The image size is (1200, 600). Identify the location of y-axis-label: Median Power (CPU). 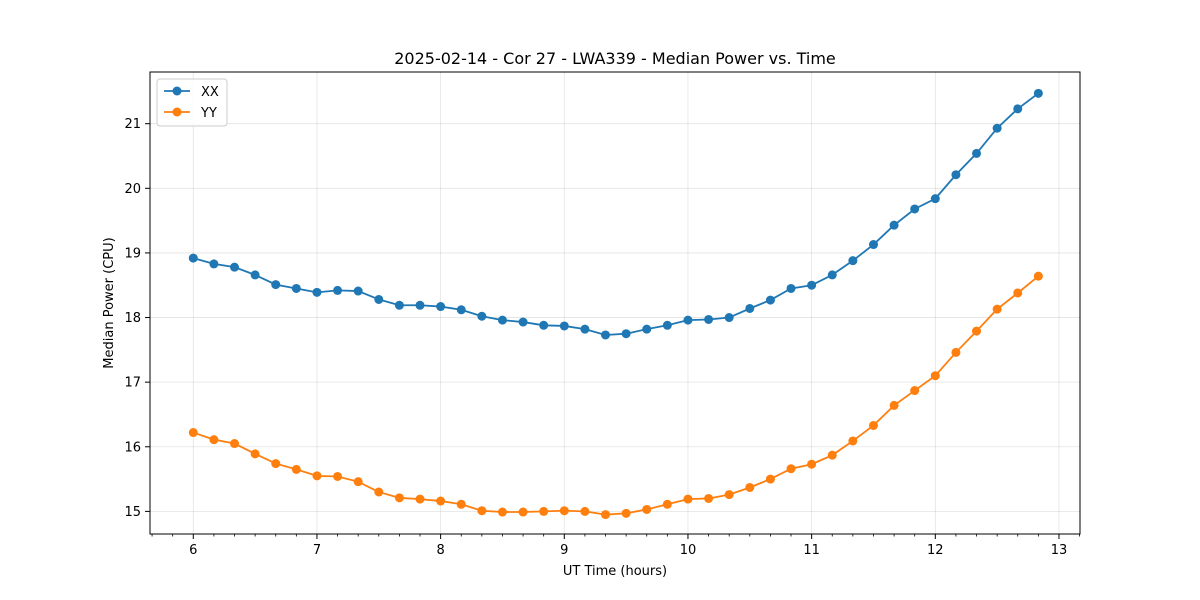
(109, 302).